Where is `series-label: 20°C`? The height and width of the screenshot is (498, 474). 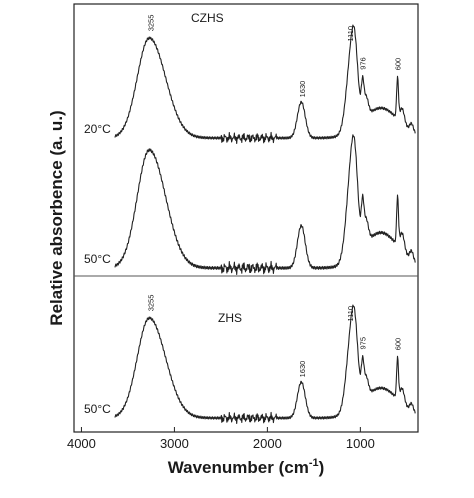 series-label: 20°C is located at coordinates (97, 129).